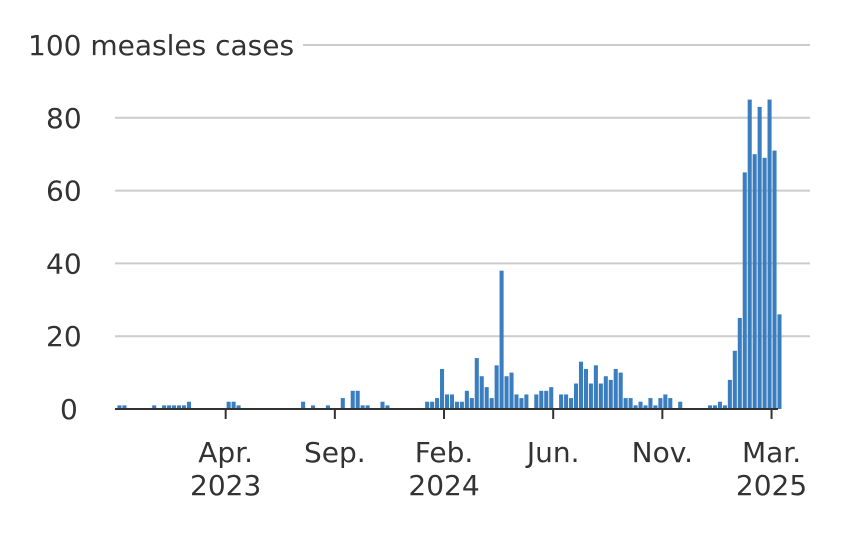 This screenshot has height=538, width=843. Describe the element at coordinates (64, 191) in the screenshot. I see `y-tick-label: 60` at that location.